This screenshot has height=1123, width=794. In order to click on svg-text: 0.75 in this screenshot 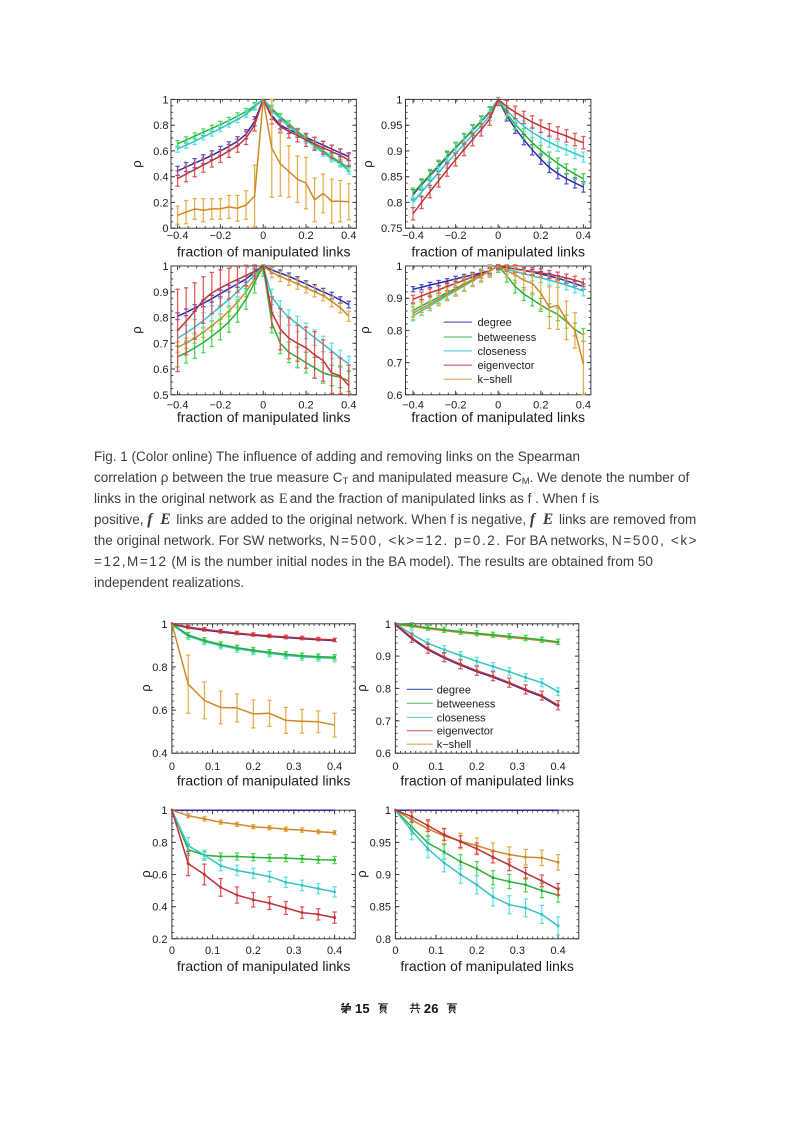, I will do `click(391, 229)`.